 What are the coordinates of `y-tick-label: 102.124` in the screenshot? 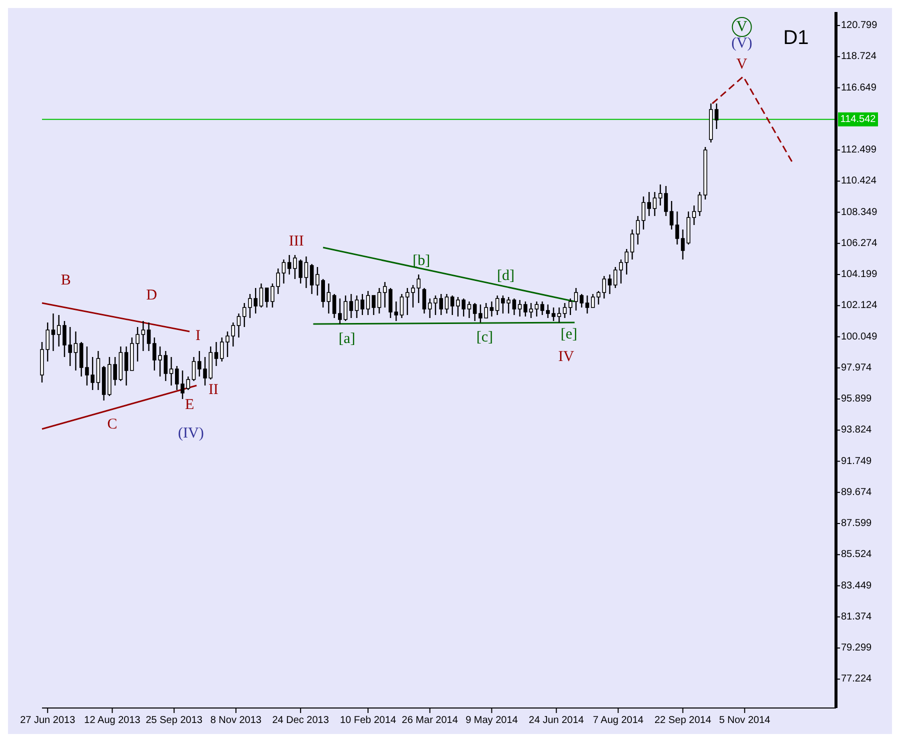 It's located at (859, 306).